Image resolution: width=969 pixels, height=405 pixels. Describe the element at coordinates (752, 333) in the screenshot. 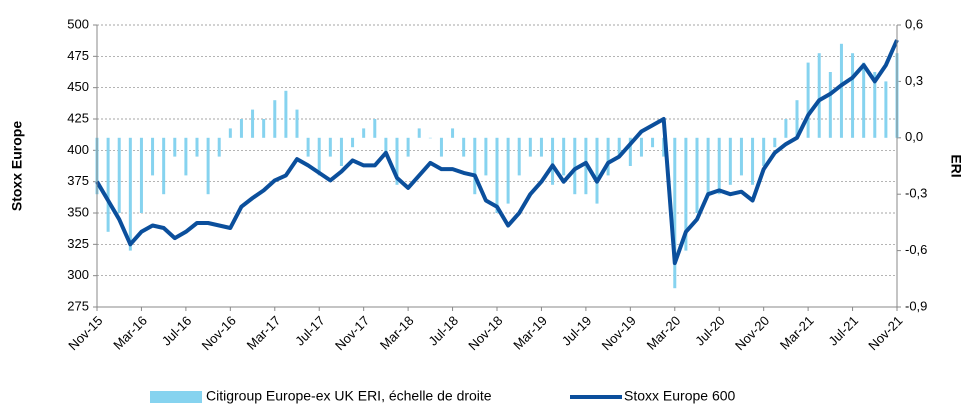

I see `x-tick-label: Nov-20` at that location.